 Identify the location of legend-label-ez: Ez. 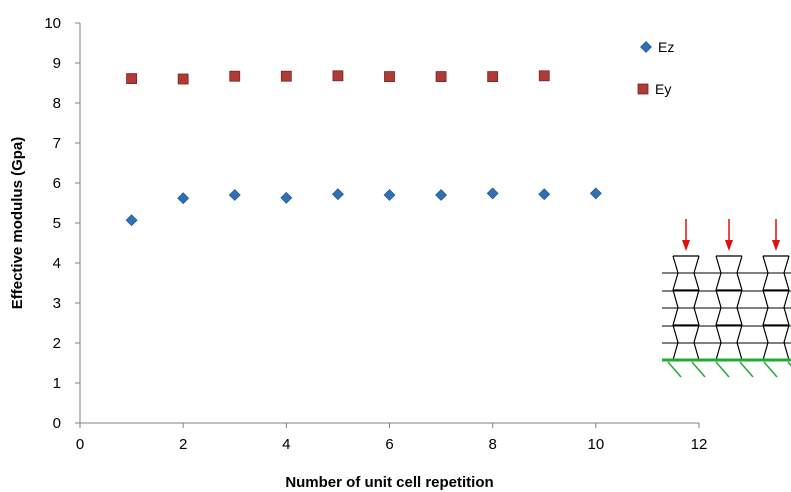
(666, 47).